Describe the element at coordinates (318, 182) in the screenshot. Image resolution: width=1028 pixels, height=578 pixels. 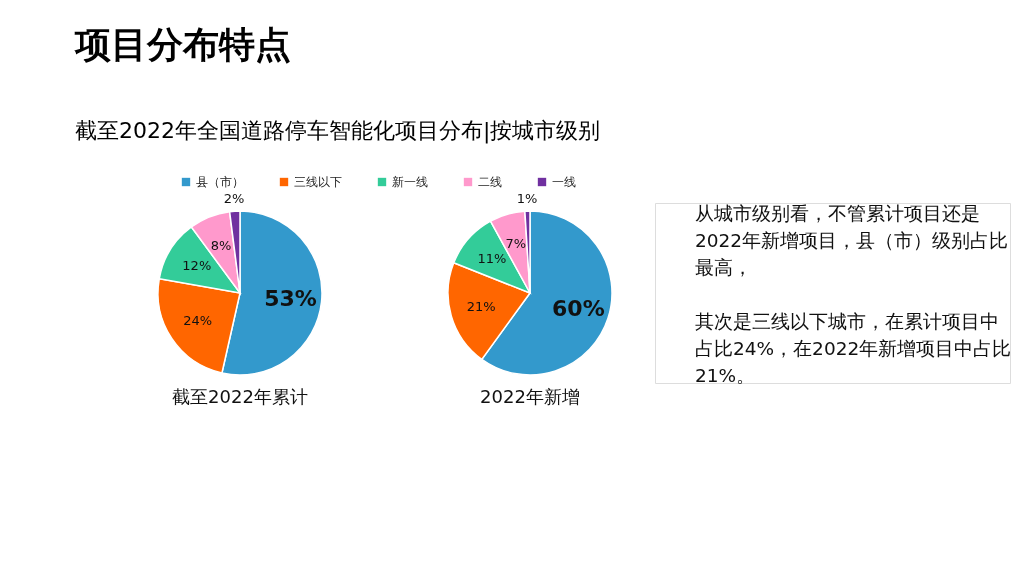
I see `legend-label: 三线以下` at that location.